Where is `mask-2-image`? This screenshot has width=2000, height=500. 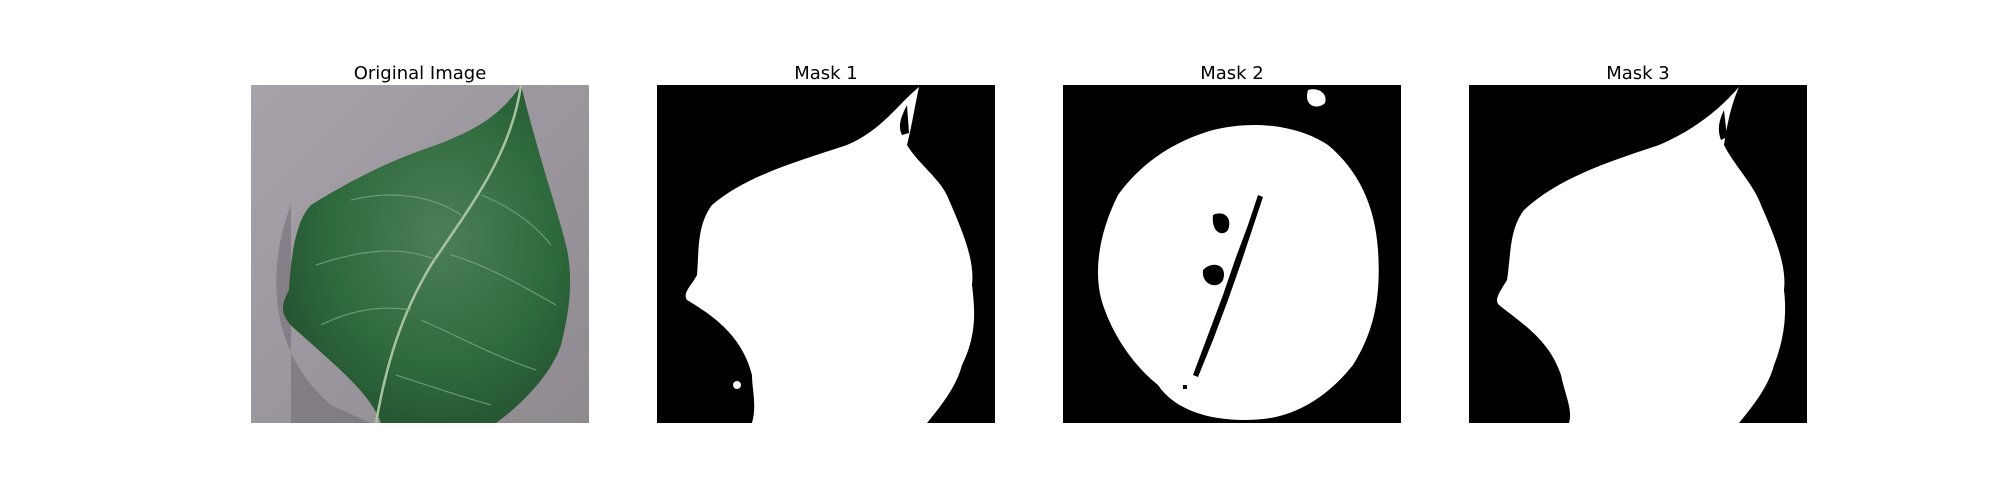
mask-2-image is located at coordinates (1232, 254).